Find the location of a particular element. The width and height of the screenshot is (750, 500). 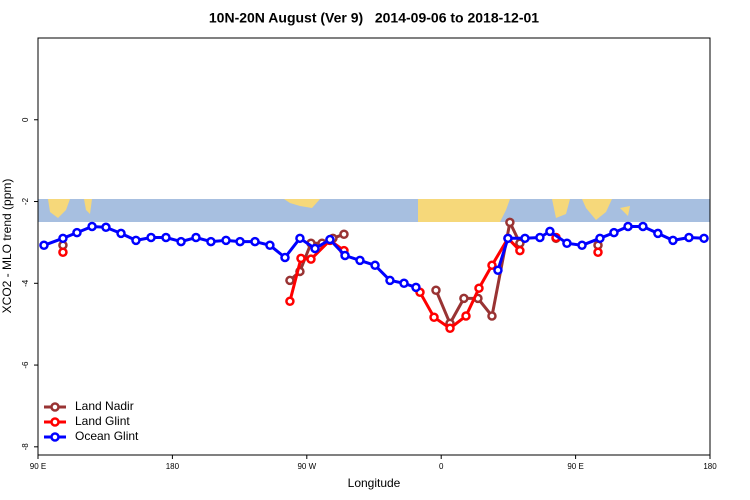

legend-label: Land Nadir is located at coordinates (104, 406).